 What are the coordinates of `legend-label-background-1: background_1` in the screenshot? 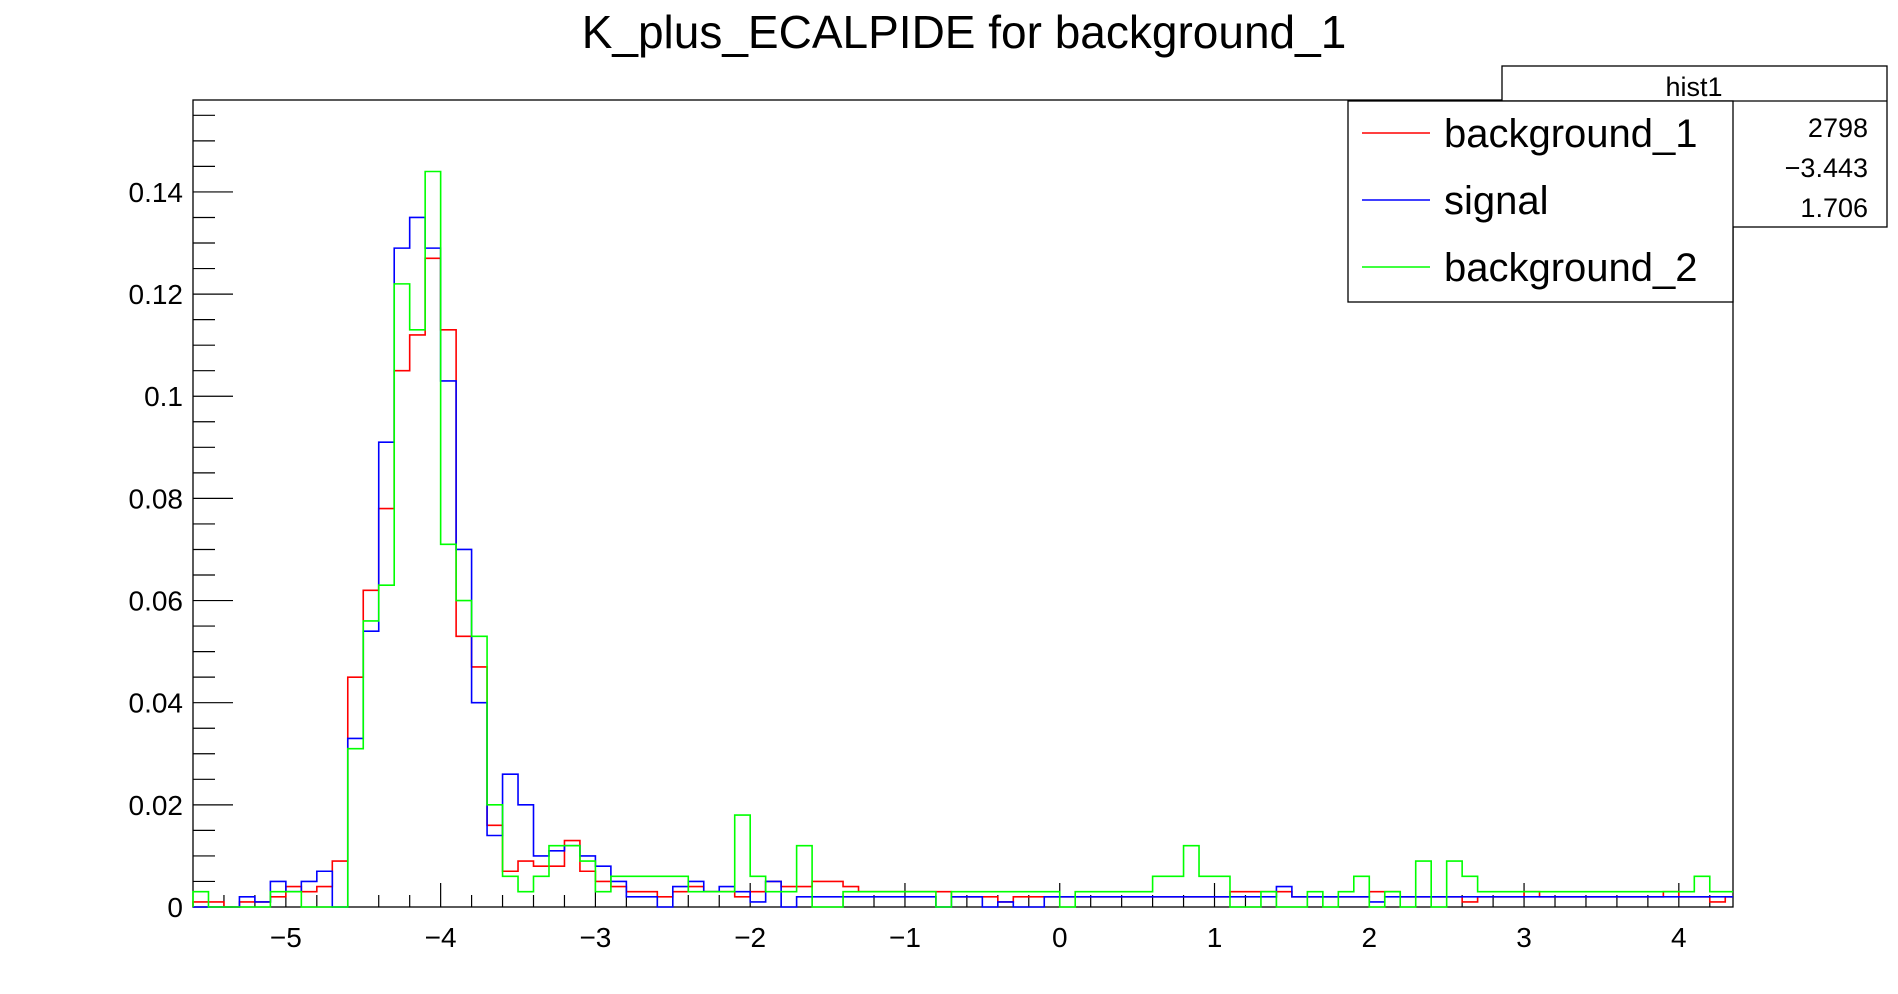 It's located at (1571, 134).